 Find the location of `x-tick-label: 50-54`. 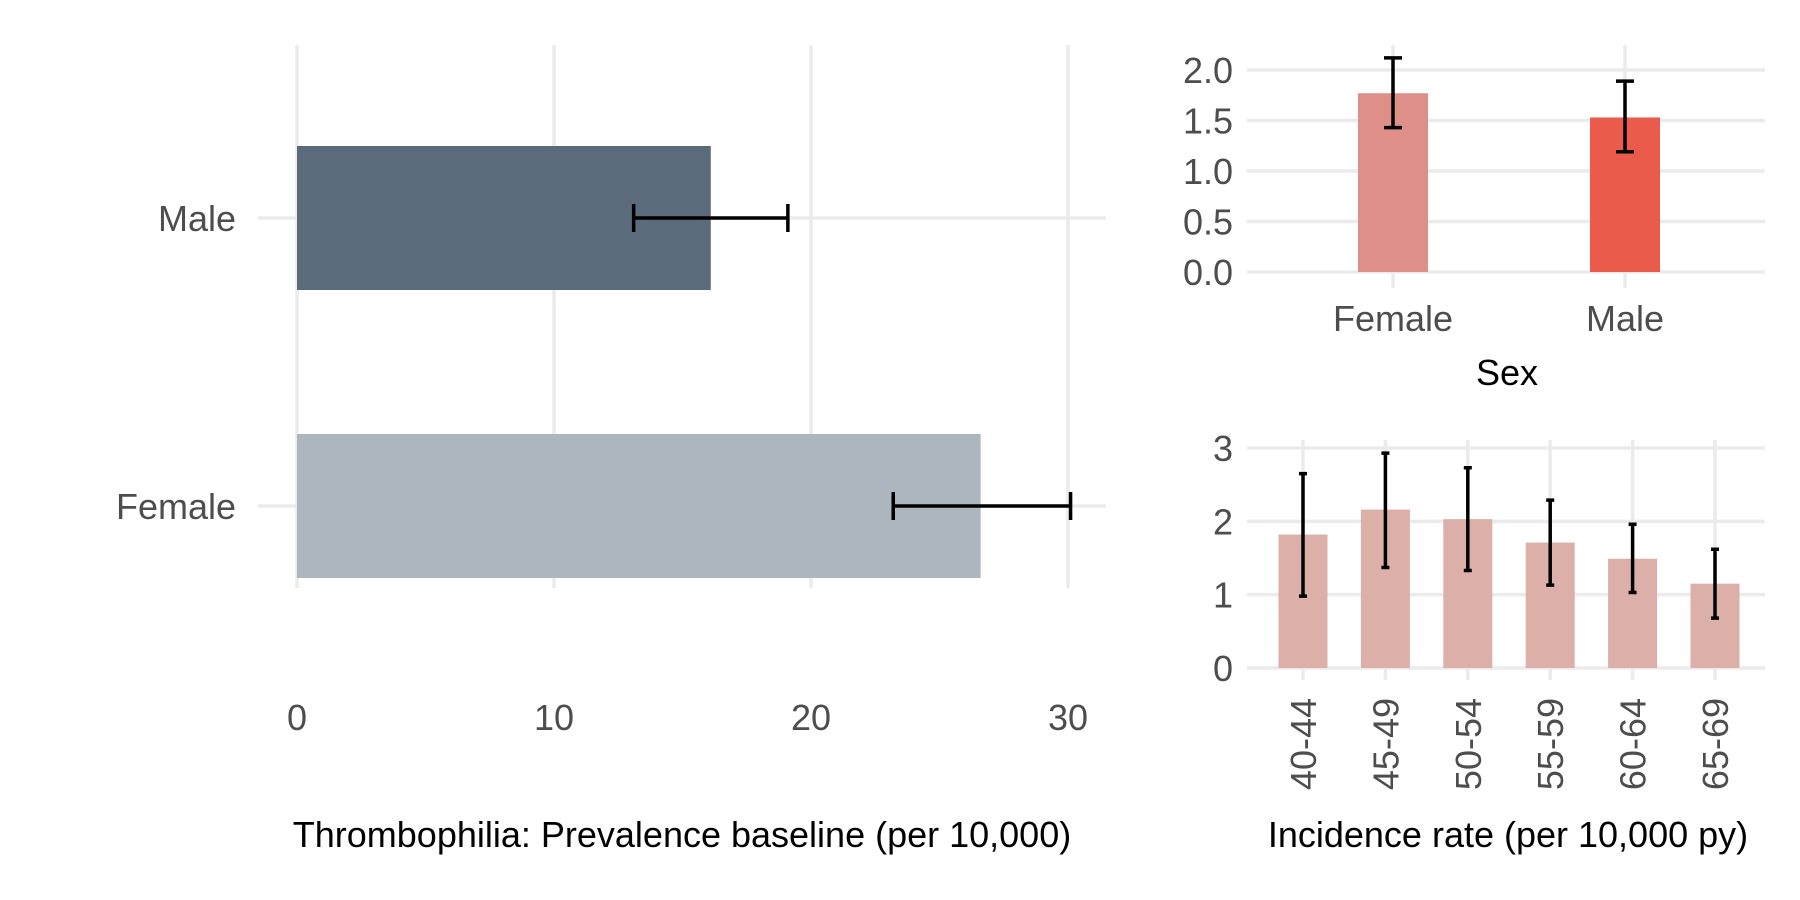

x-tick-label: 50-54 is located at coordinates (1468, 744).